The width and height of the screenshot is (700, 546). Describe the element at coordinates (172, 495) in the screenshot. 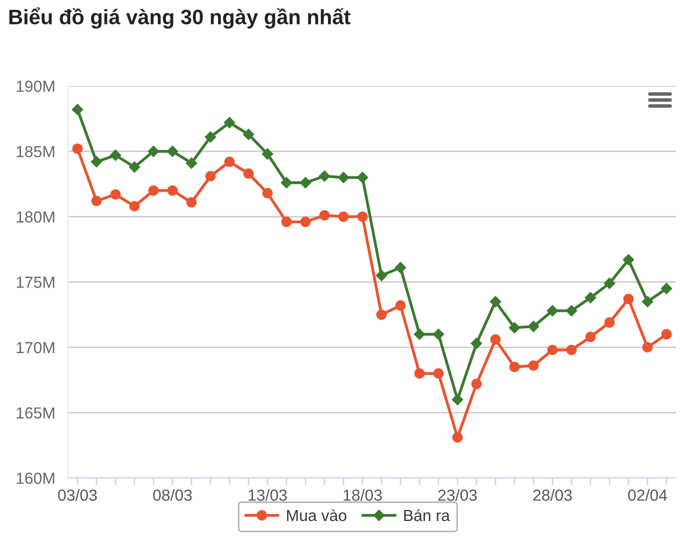

I see `x-tick-label: 08/03` at that location.